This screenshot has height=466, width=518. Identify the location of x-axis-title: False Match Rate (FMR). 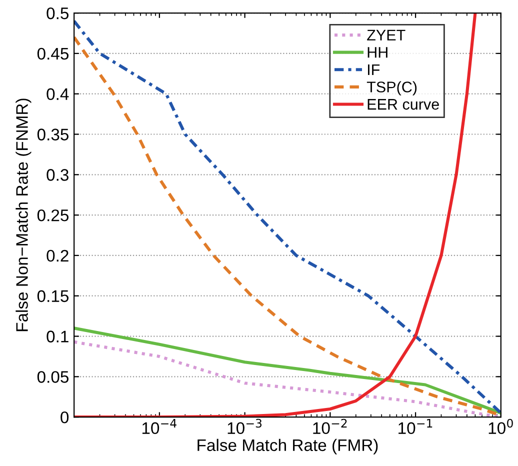
(288, 446).